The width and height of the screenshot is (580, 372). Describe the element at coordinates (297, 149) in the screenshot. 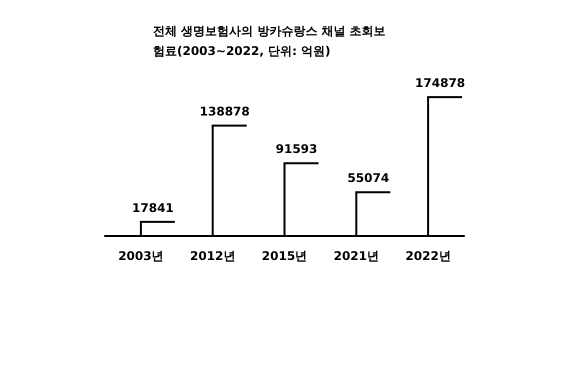

I see `data-label: 91593` at that location.